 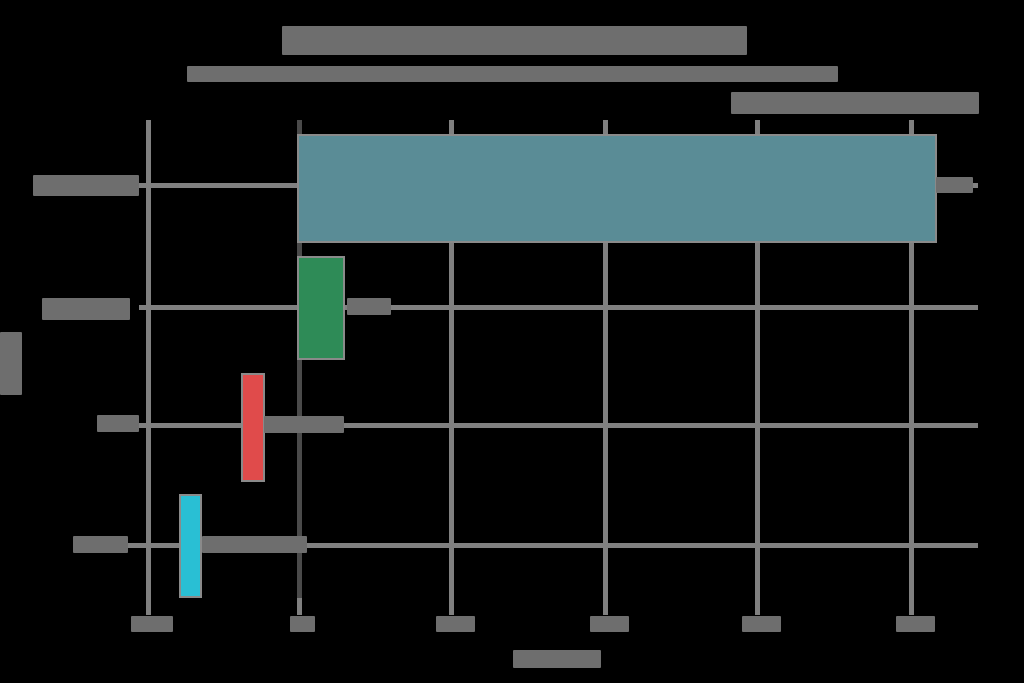 I want to click on chart-annotation: ██████████████████████, so click(x=855, y=103).